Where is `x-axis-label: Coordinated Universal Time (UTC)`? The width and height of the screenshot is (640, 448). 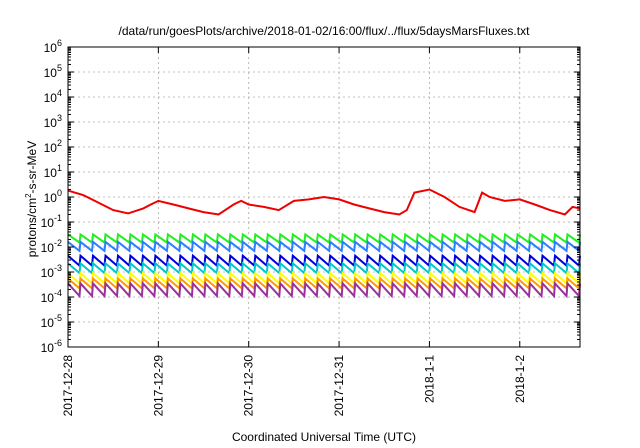
x-axis-label: Coordinated Universal Time (UTC) is located at coordinates (324, 437).